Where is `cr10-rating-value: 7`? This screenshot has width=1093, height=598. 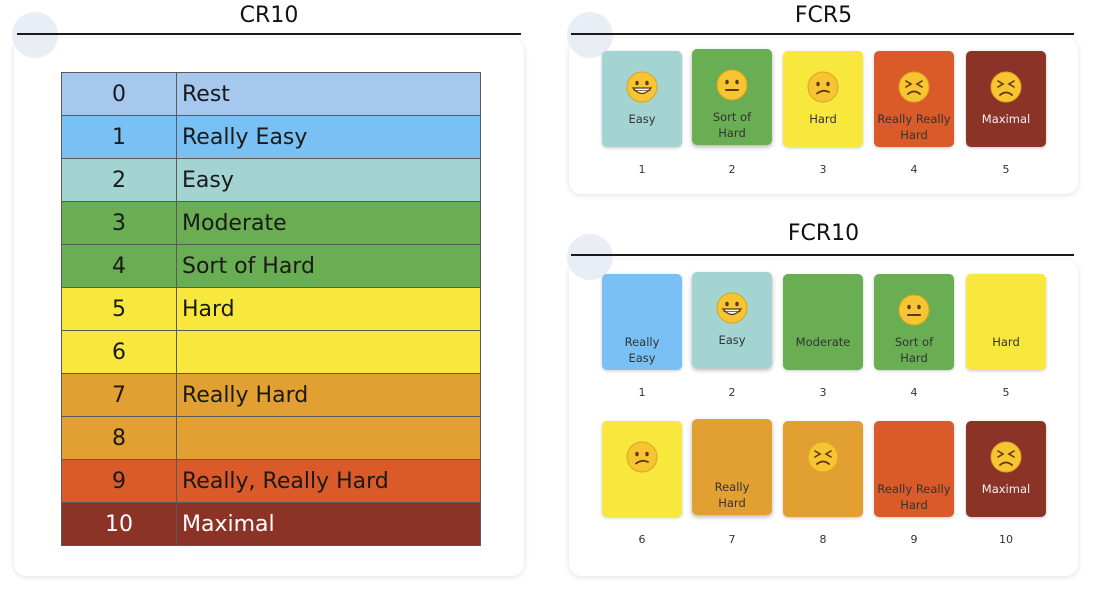 cr10-rating-value: 7 is located at coordinates (119, 395).